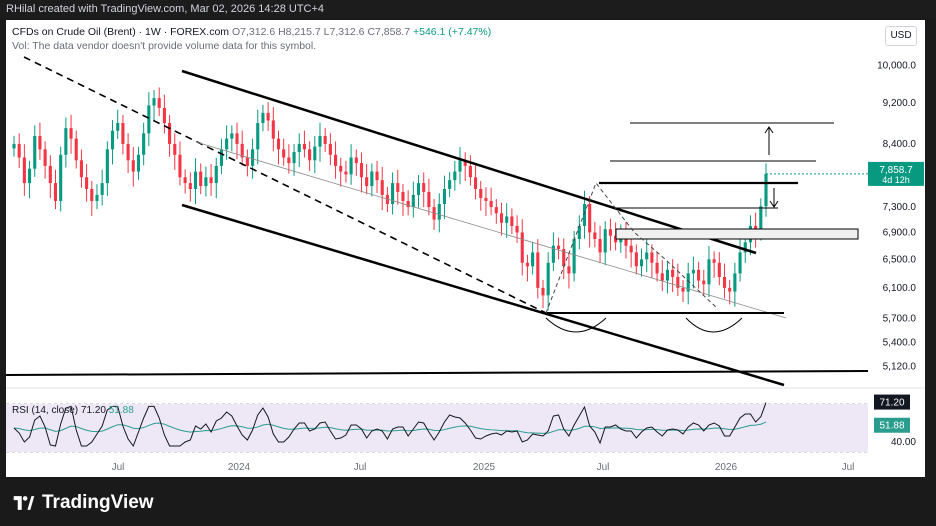  What do you see at coordinates (900, 367) in the screenshot?
I see `price-axis-label: 5,120.0` at bounding box center [900, 367].